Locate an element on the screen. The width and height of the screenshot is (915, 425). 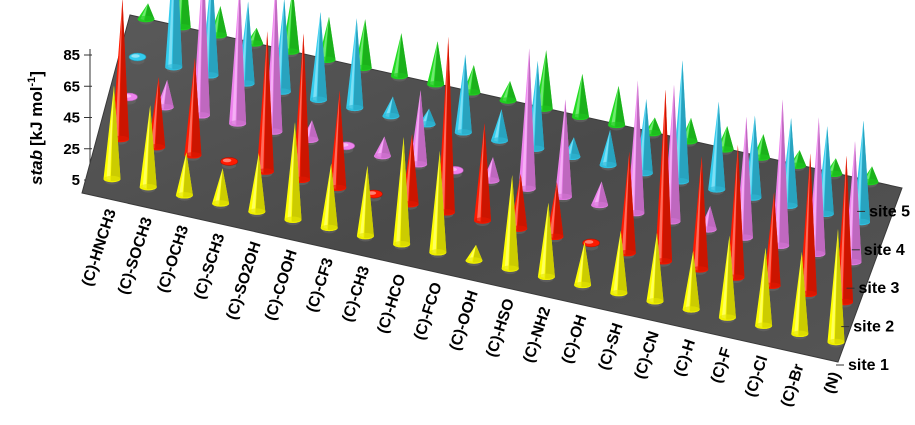
y-axis-label: stab [kJ mol-1] is located at coordinates (36, 128).